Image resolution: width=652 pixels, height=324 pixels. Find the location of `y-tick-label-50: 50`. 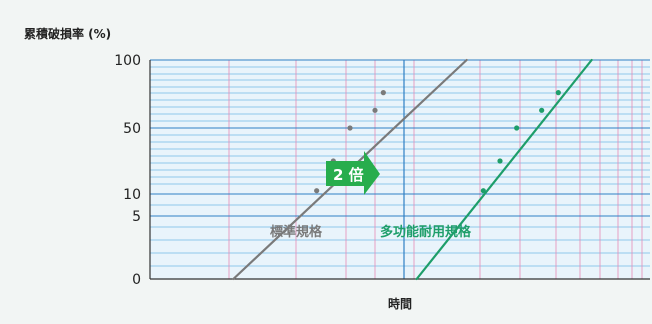

y-tick-label-50: 50 is located at coordinates (132, 129).